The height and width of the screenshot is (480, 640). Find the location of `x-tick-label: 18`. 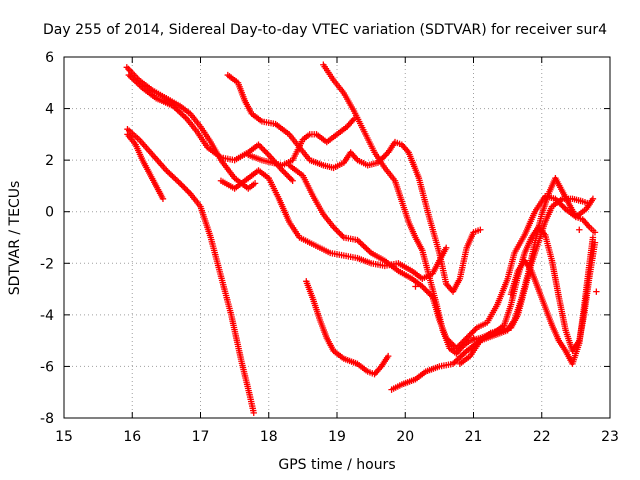

x-tick-label: 18 is located at coordinates (269, 437).